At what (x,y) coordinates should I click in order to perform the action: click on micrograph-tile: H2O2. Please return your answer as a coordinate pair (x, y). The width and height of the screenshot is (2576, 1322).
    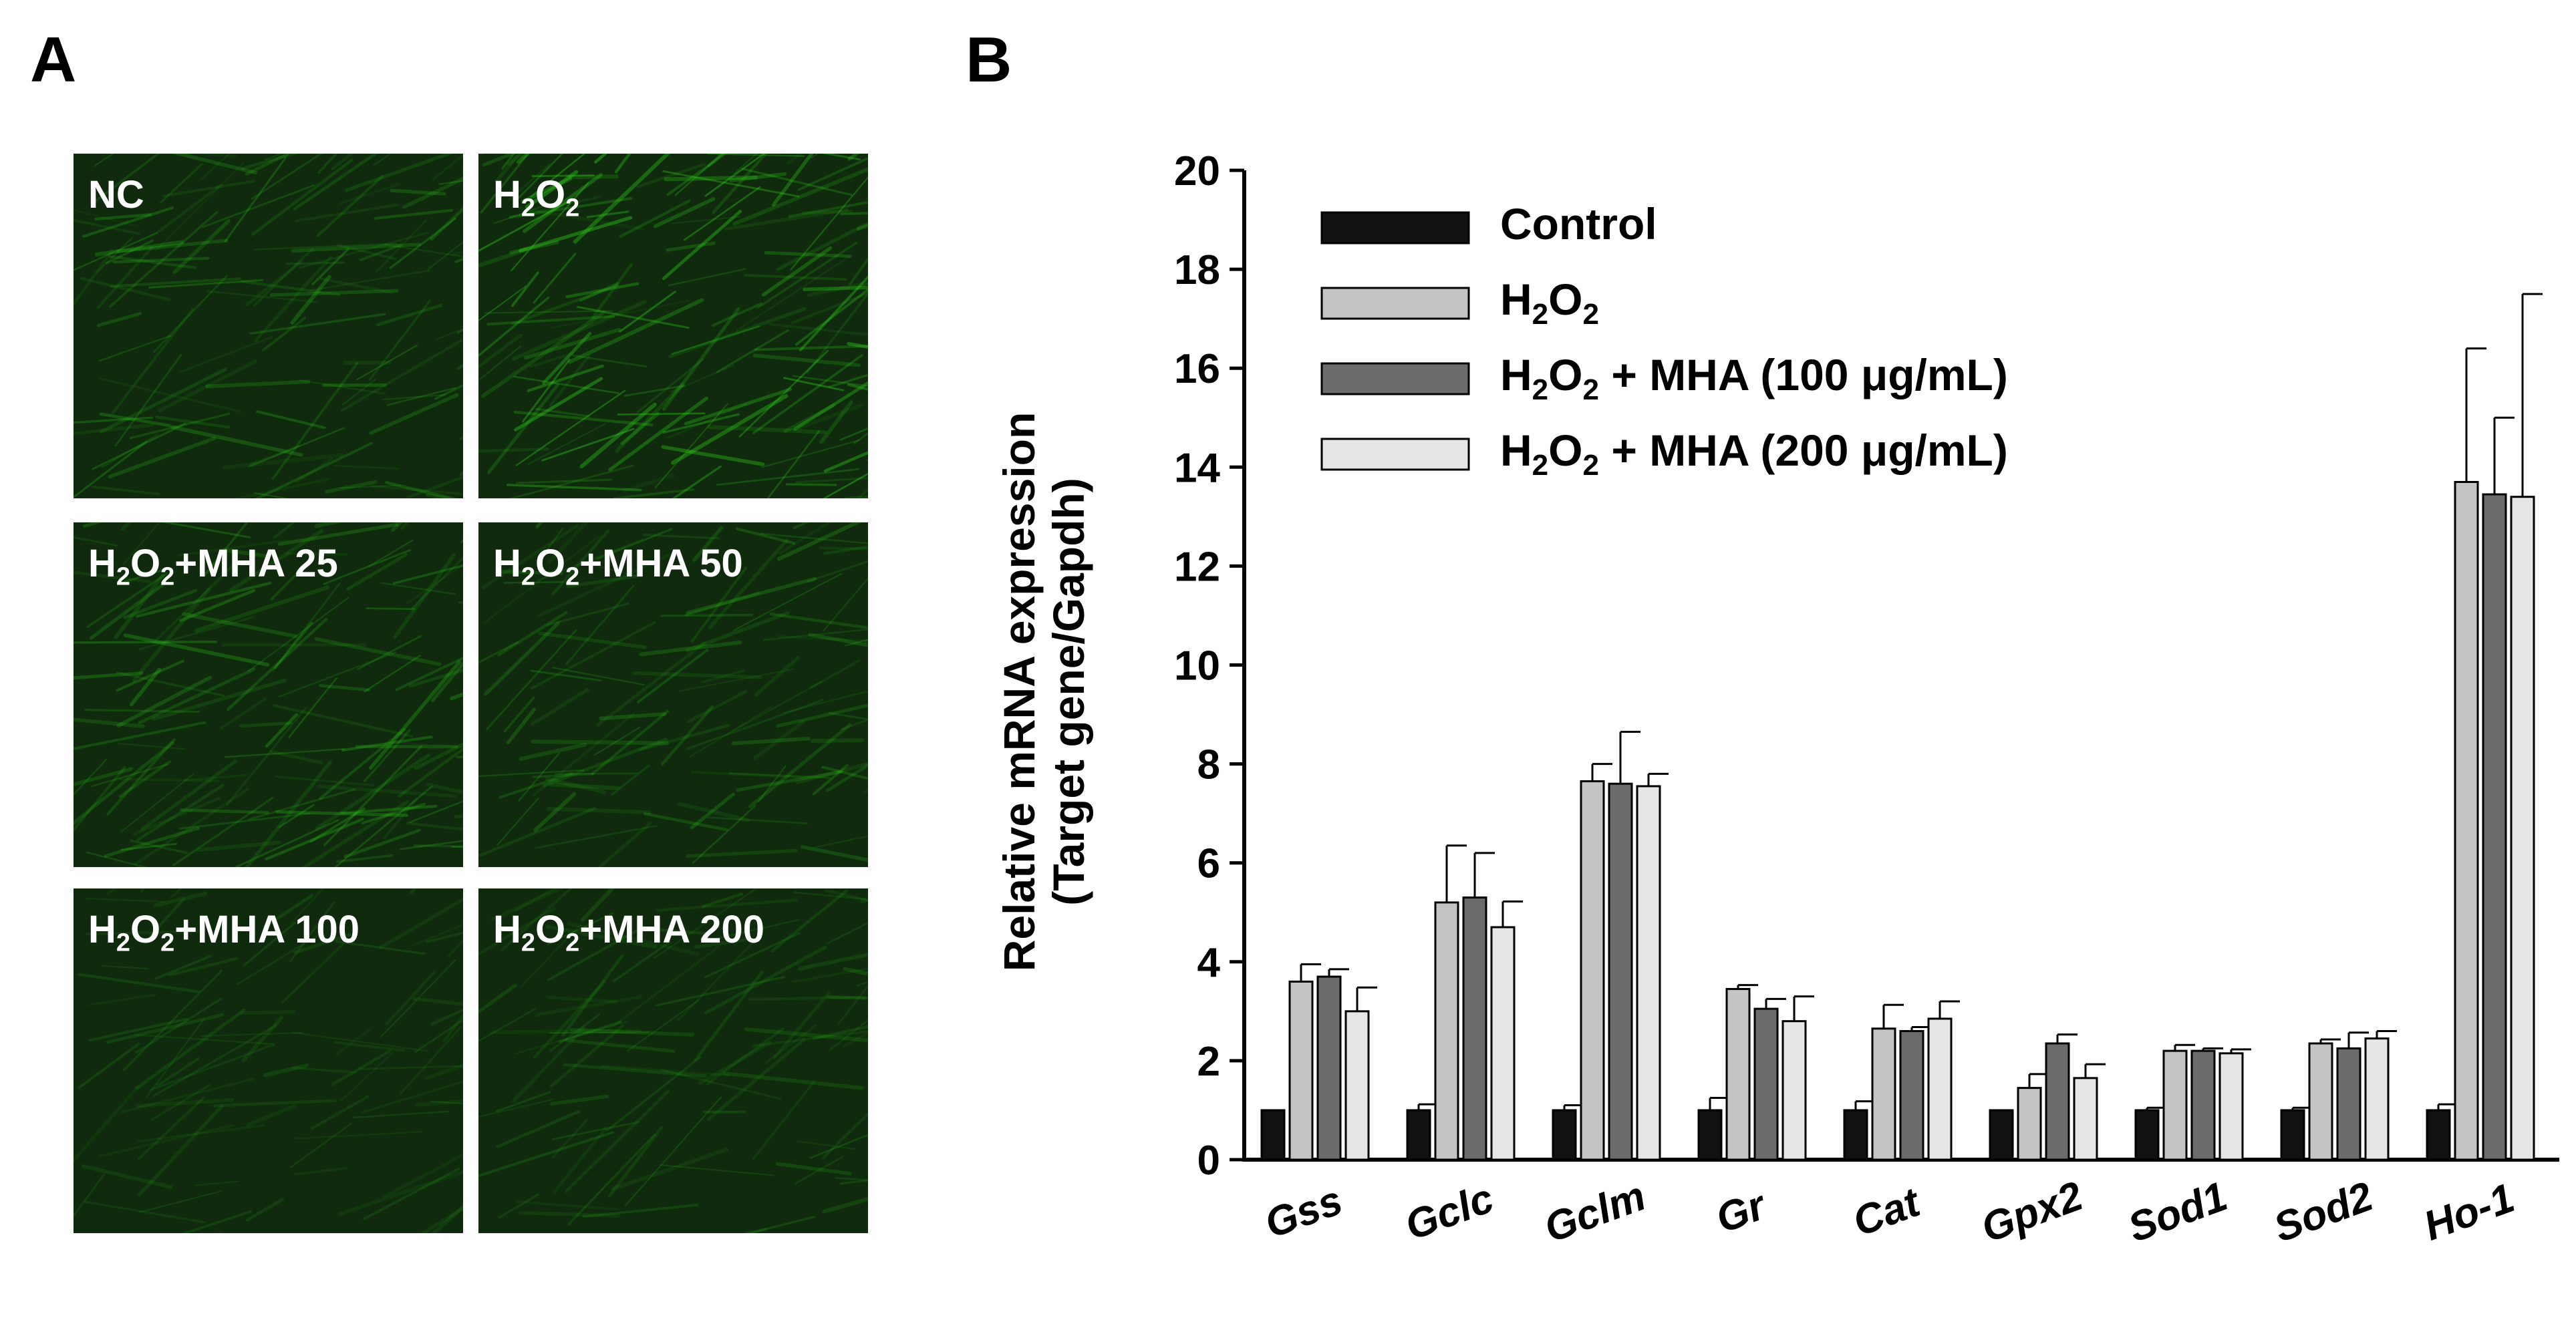
    Looking at the image, I should click on (673, 326).